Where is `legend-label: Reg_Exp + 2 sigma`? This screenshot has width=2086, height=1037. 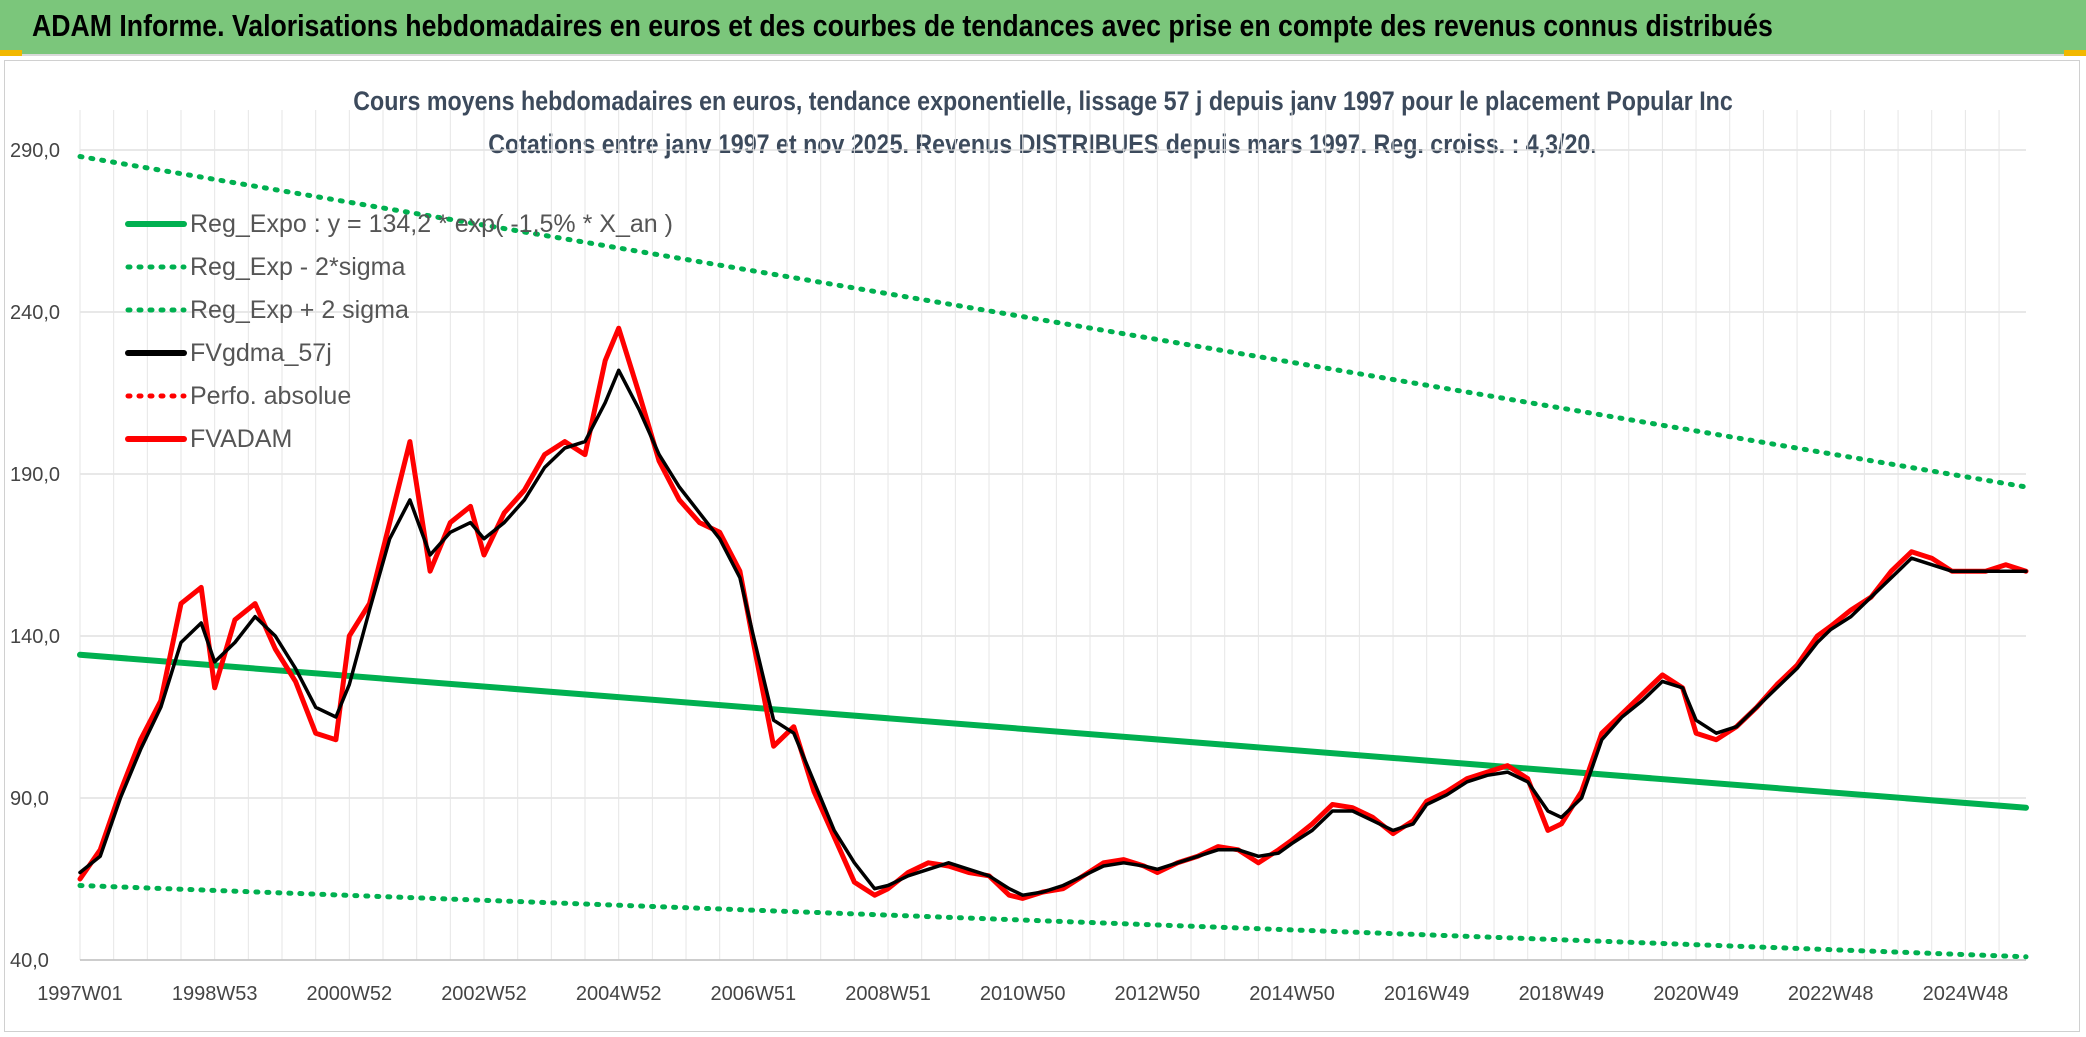
legend-label: Reg_Exp + 2 sigma is located at coordinates (299, 310).